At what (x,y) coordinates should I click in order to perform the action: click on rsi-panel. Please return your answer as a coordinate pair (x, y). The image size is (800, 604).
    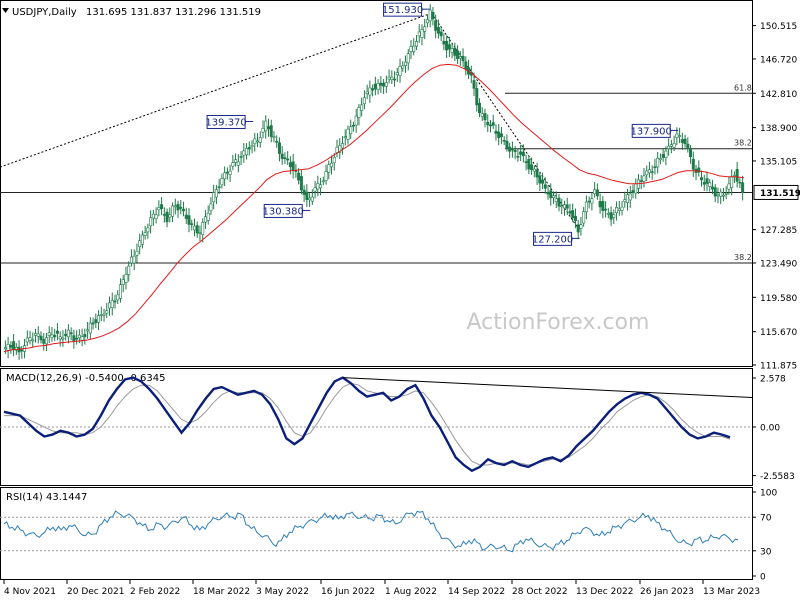
    Looking at the image, I should click on (376, 533).